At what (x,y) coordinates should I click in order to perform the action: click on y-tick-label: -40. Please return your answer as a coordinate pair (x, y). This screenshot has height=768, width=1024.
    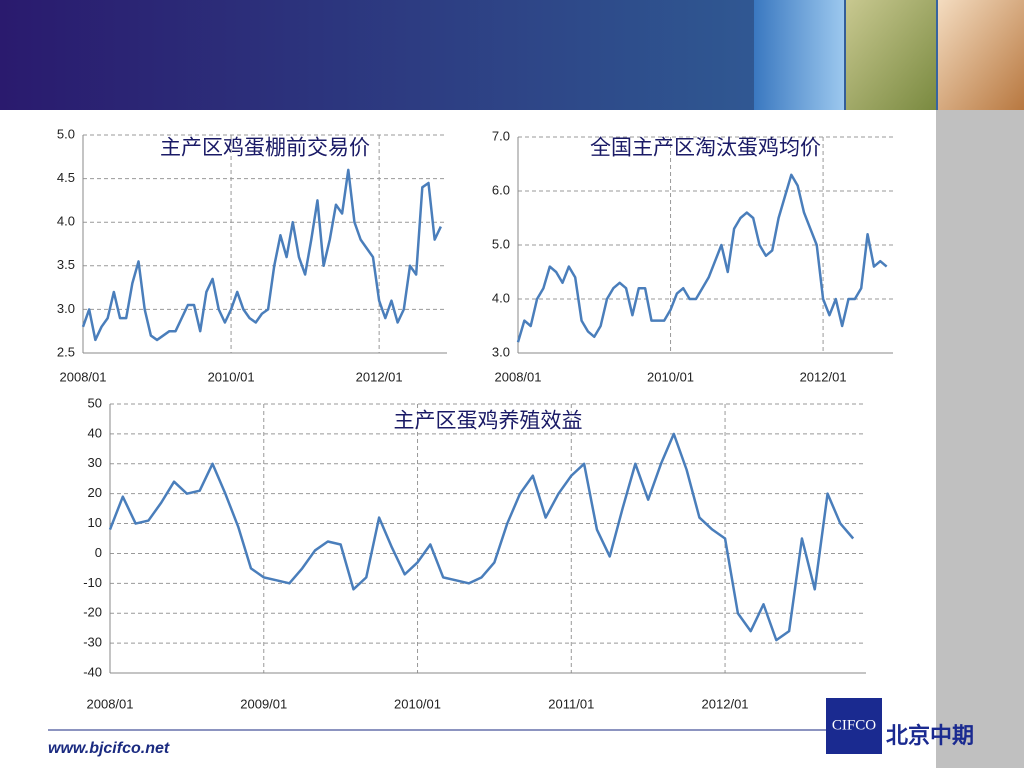
    Looking at the image, I should click on (92, 671).